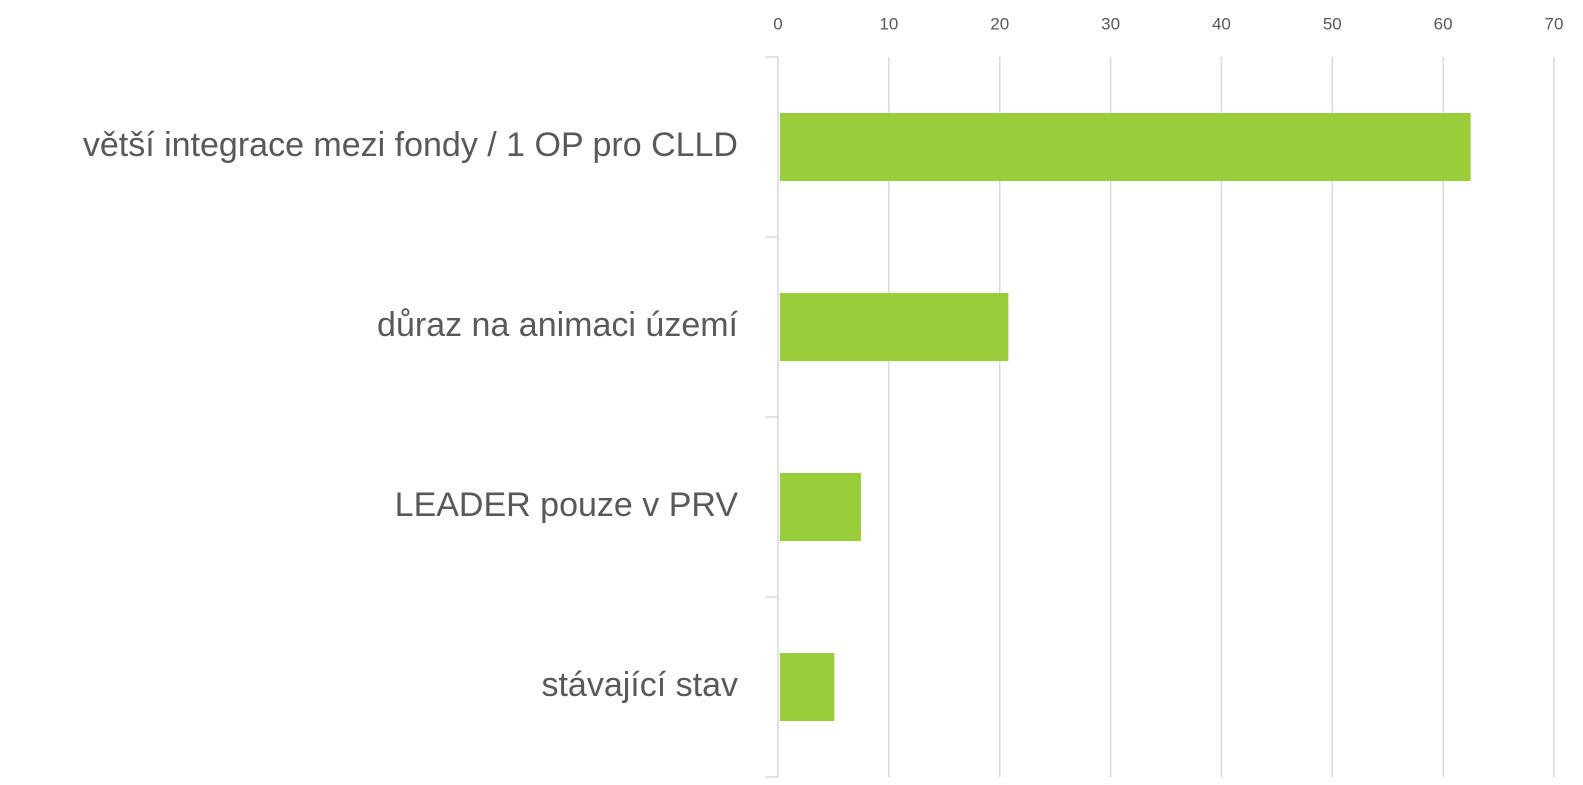  Describe the element at coordinates (558, 325) in the screenshot. I see `y-tick-label: důraz na animaci území` at that location.